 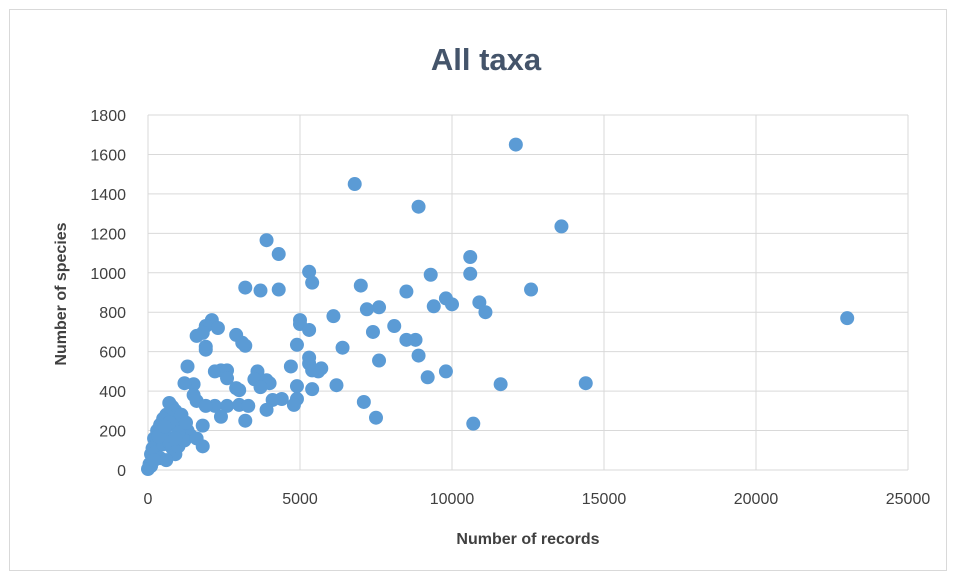 I want to click on x-axis-ticks: 0 5000 10000 15000 20000 25000, so click(x=537, y=499).